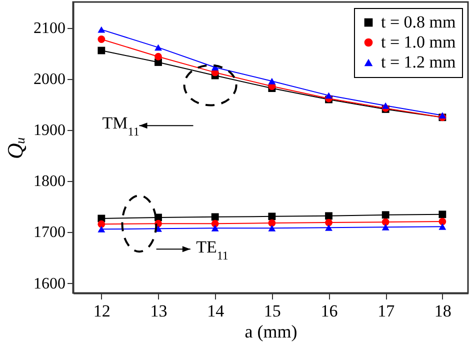 The width and height of the screenshot is (474, 347). What do you see at coordinates (272, 311) in the screenshot?
I see `x-tick-label: 15` at bounding box center [272, 311].